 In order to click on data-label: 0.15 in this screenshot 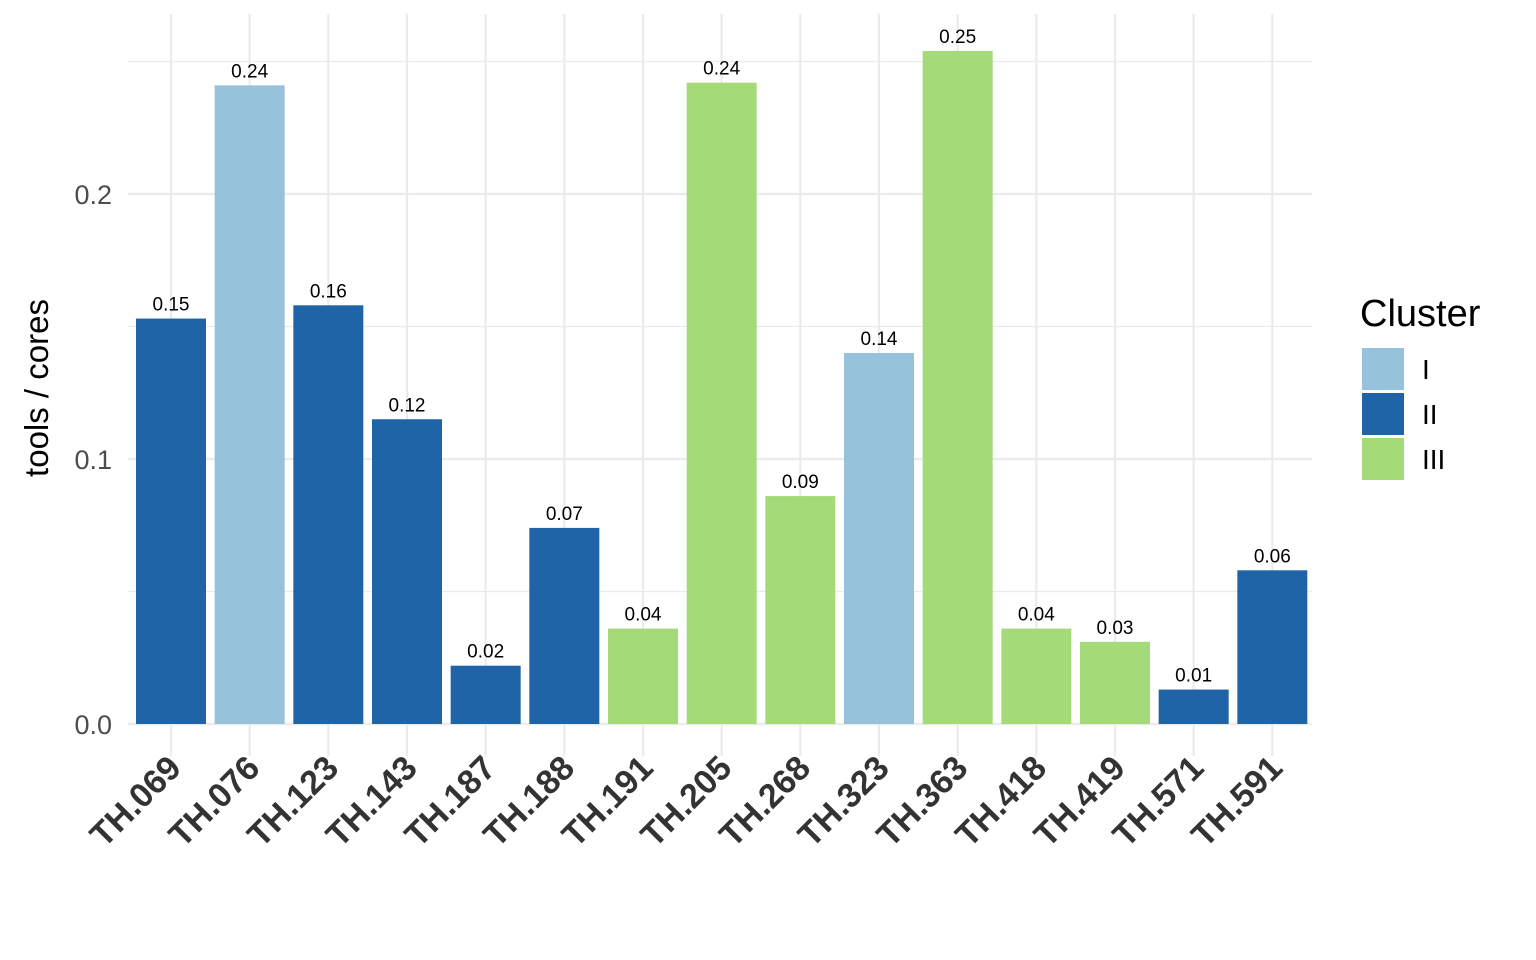, I will do `click(171, 305)`.